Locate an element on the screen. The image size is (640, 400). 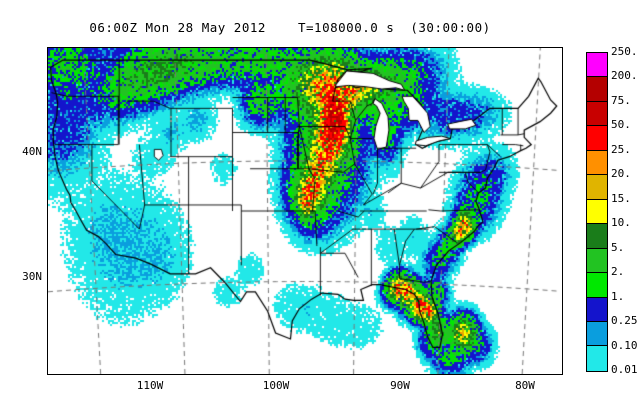
precipitation-colorbar is located at coordinates (597, 212).